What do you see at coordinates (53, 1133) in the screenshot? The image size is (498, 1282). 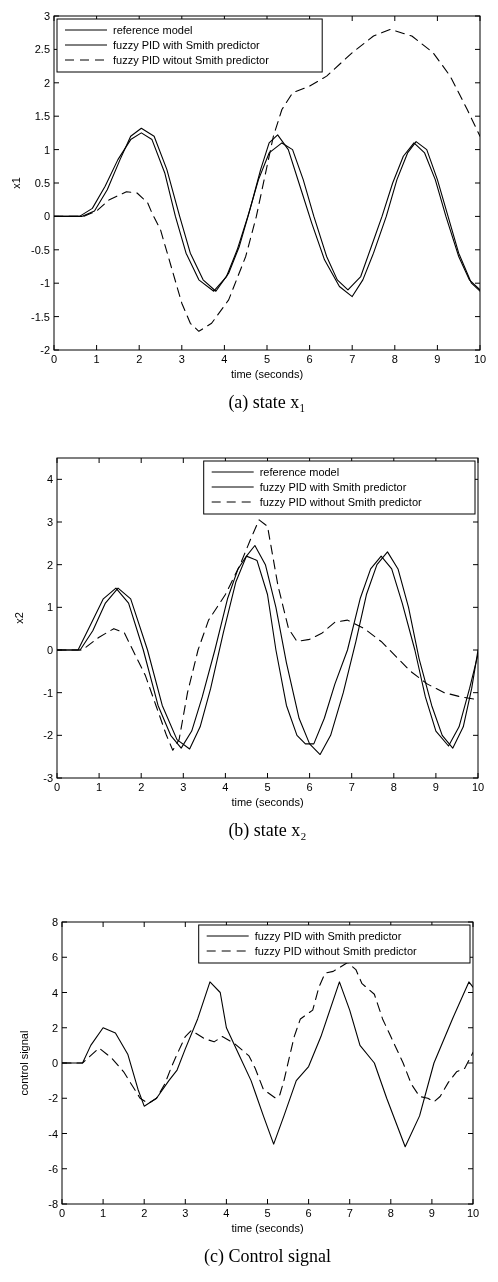 I see `y-tick-label: -4` at bounding box center [53, 1133].